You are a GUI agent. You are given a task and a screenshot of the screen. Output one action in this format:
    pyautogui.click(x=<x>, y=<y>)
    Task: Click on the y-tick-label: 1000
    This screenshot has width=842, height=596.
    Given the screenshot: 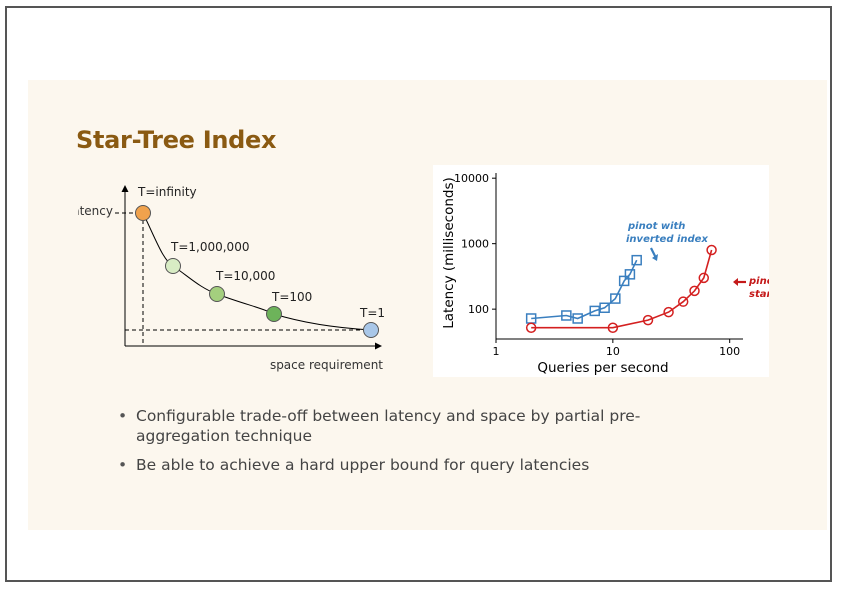 What is the action you would take?
    pyautogui.click(x=475, y=244)
    